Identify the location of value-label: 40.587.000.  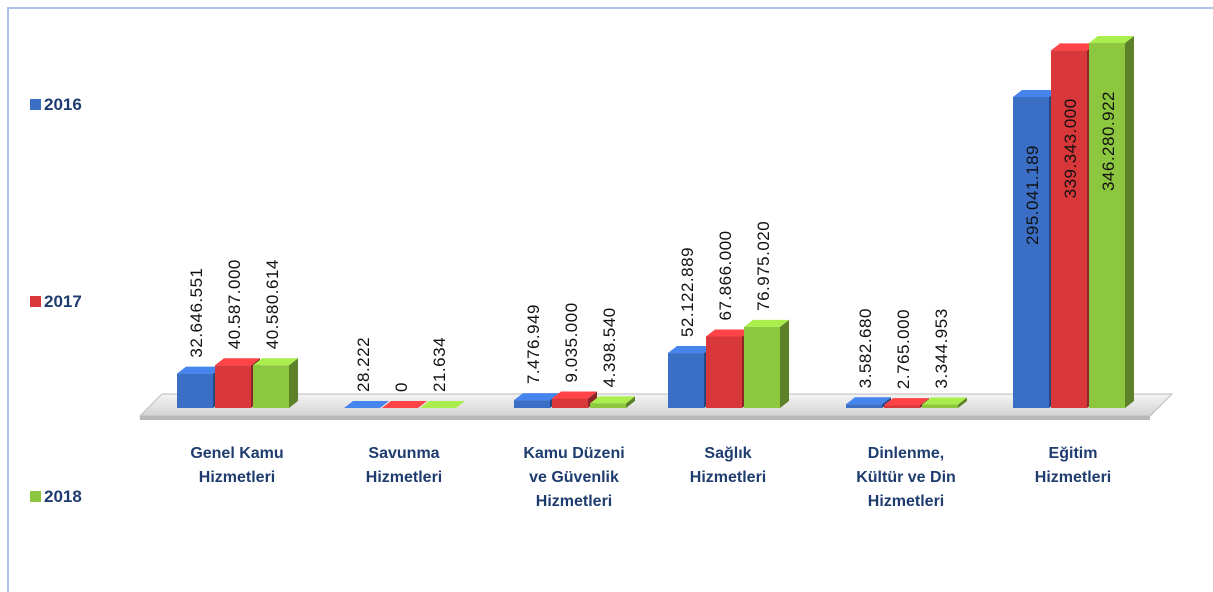
(234, 304).